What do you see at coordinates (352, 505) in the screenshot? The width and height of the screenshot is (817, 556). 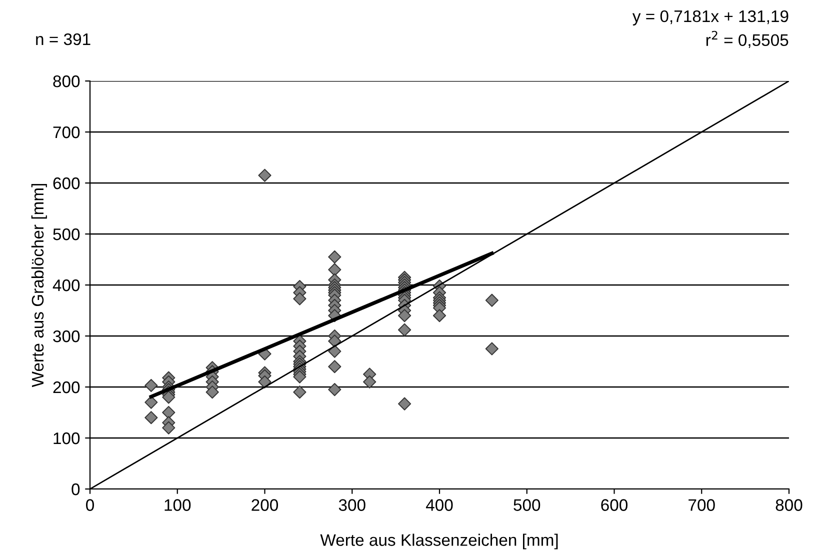 I see `x-tick-label: 300` at bounding box center [352, 505].